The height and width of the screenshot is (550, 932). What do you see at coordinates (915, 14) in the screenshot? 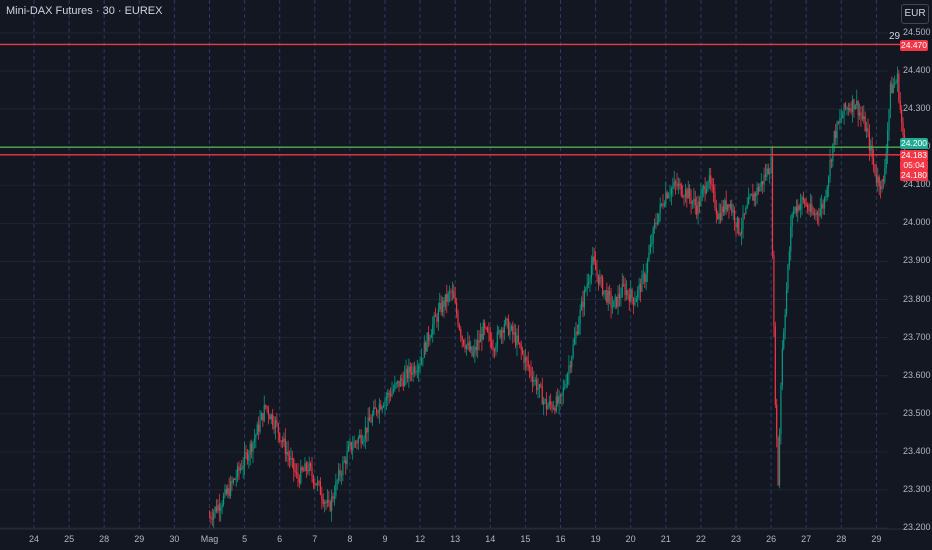
I see `currency-button: EUR` at bounding box center [915, 14].